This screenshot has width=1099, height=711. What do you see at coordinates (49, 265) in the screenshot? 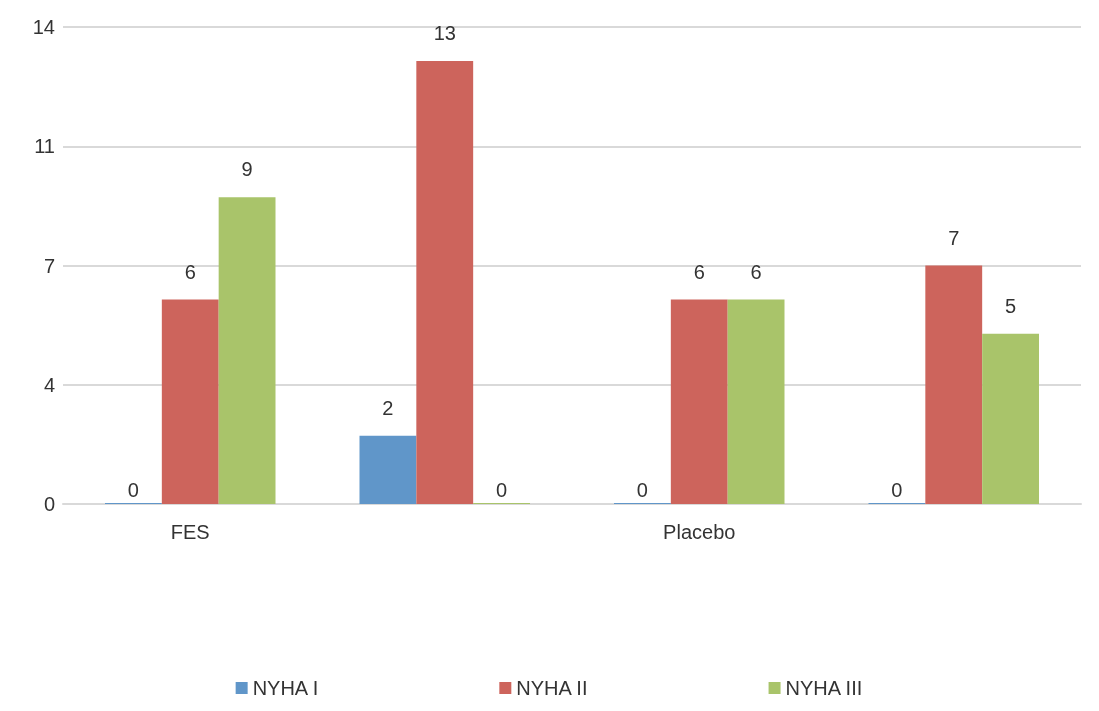
I see `y-tick-label: 7` at bounding box center [49, 265].